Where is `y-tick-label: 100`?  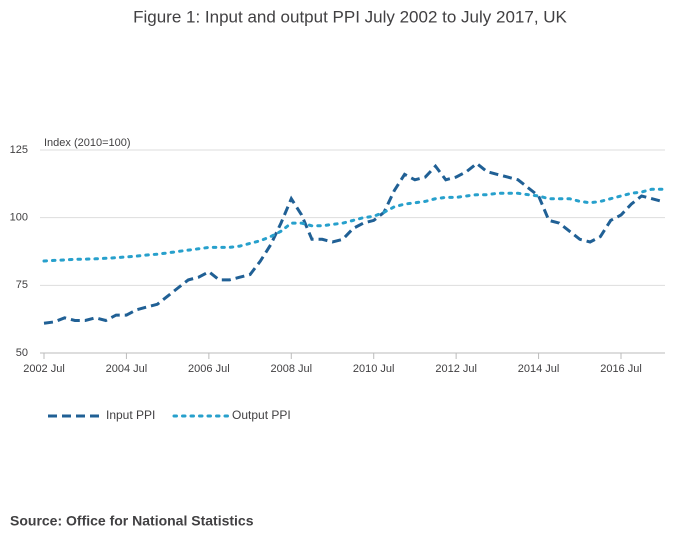
y-tick-label: 100 is located at coordinates (19, 218).